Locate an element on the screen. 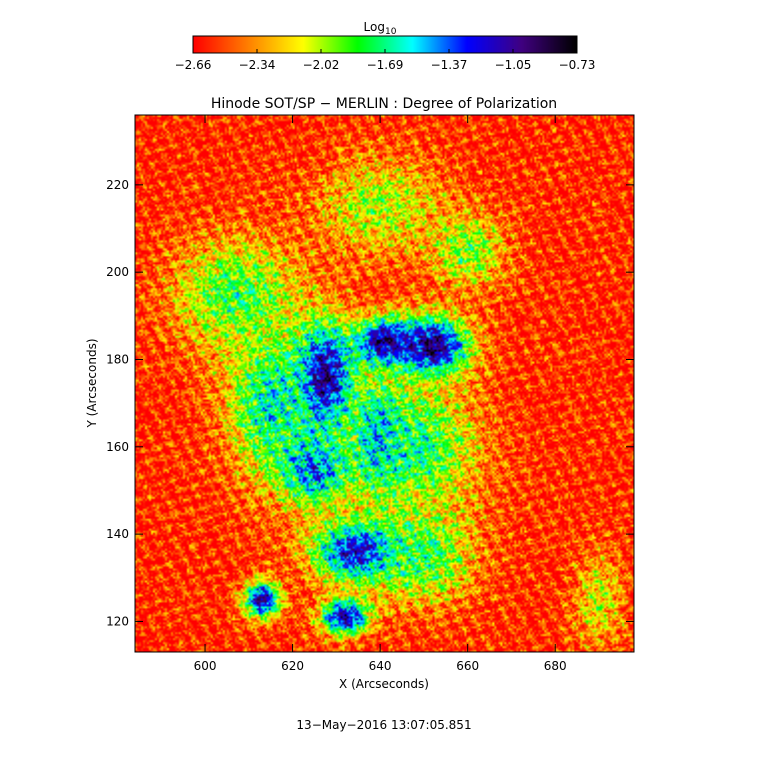 The height and width of the screenshot is (768, 768). y-tick-label: 180 is located at coordinates (117, 359).